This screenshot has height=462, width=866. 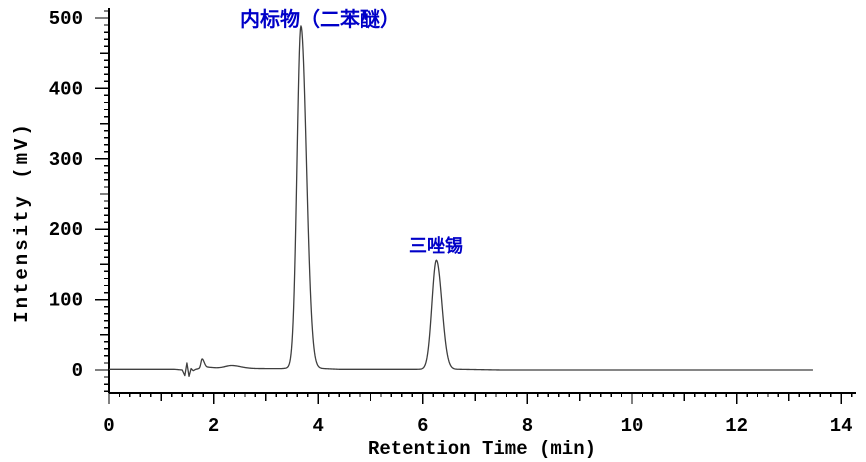 I want to click on x-tick-label: 14, so click(x=841, y=426).